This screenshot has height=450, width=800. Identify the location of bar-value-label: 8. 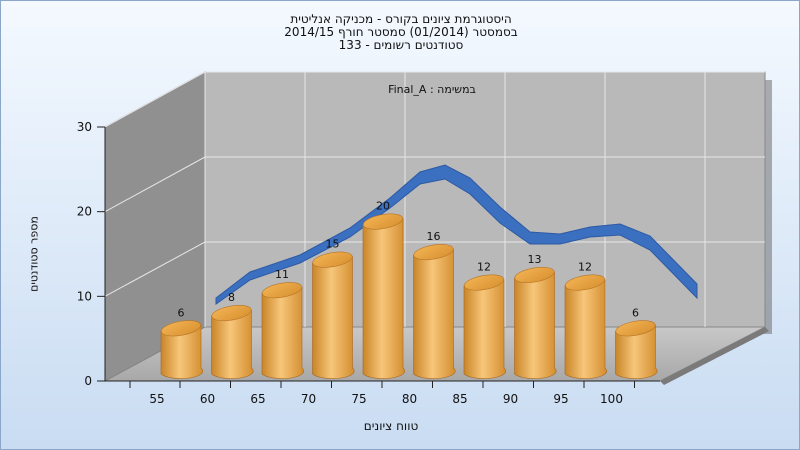
(231, 297).